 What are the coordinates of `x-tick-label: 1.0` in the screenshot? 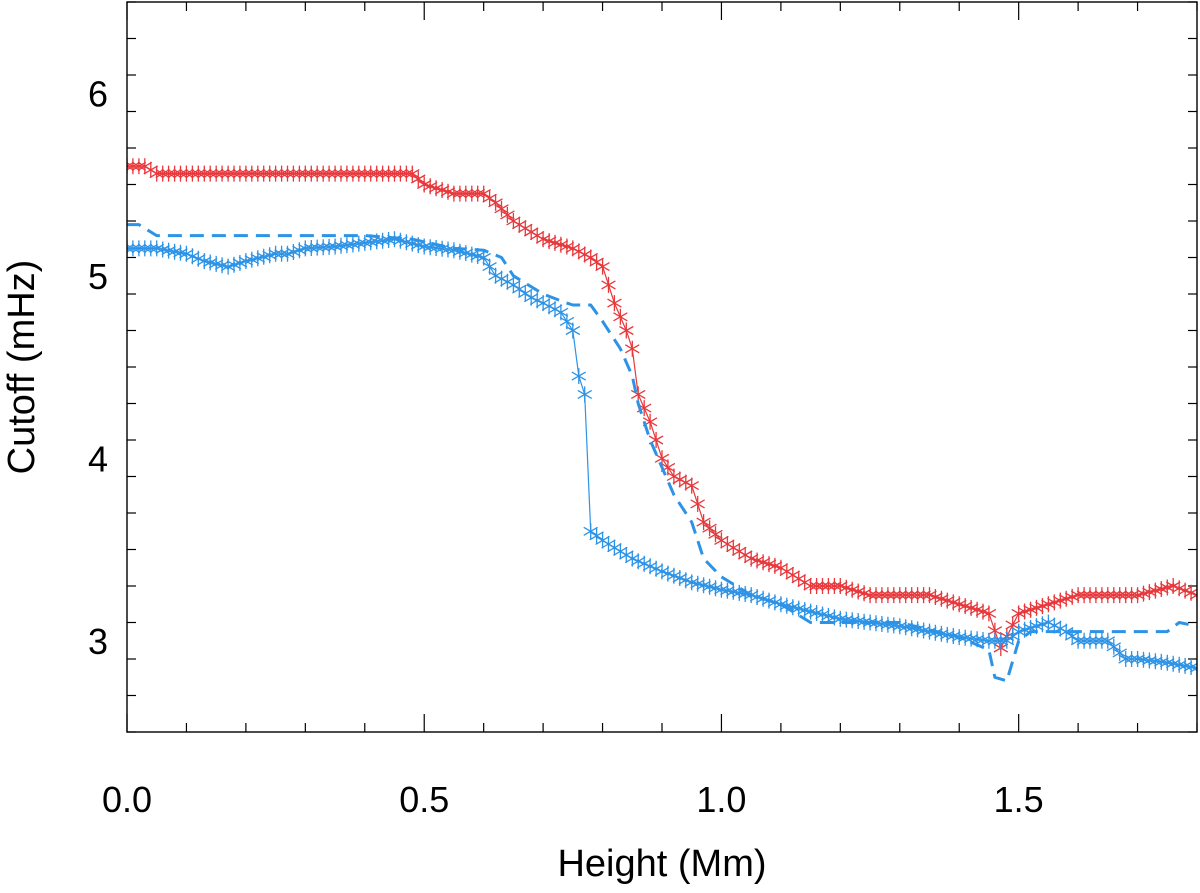 It's located at (721, 799).